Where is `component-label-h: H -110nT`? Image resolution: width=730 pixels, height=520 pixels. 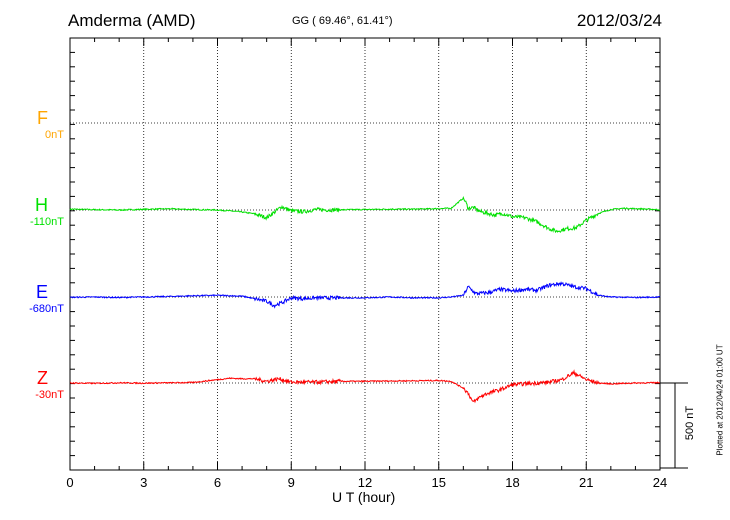 component-label-h: H -110nT is located at coordinates (32, 211).